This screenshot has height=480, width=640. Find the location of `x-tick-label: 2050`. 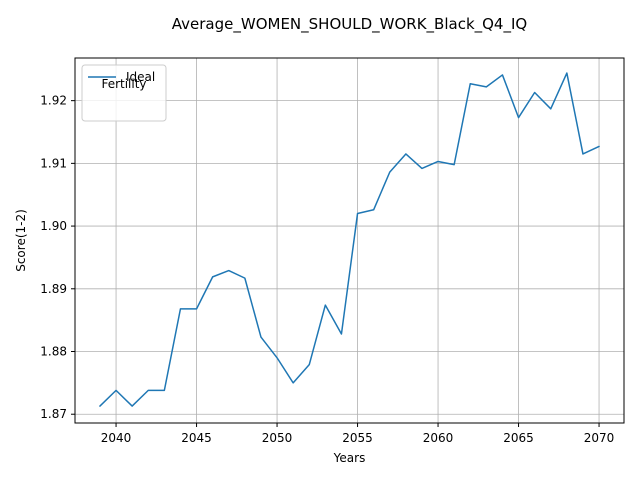

x-tick-label: 2050 is located at coordinates (277, 438).